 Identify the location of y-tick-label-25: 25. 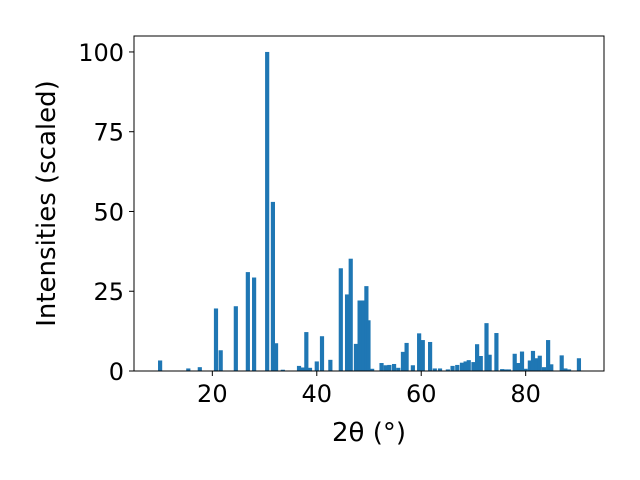
(108, 292).